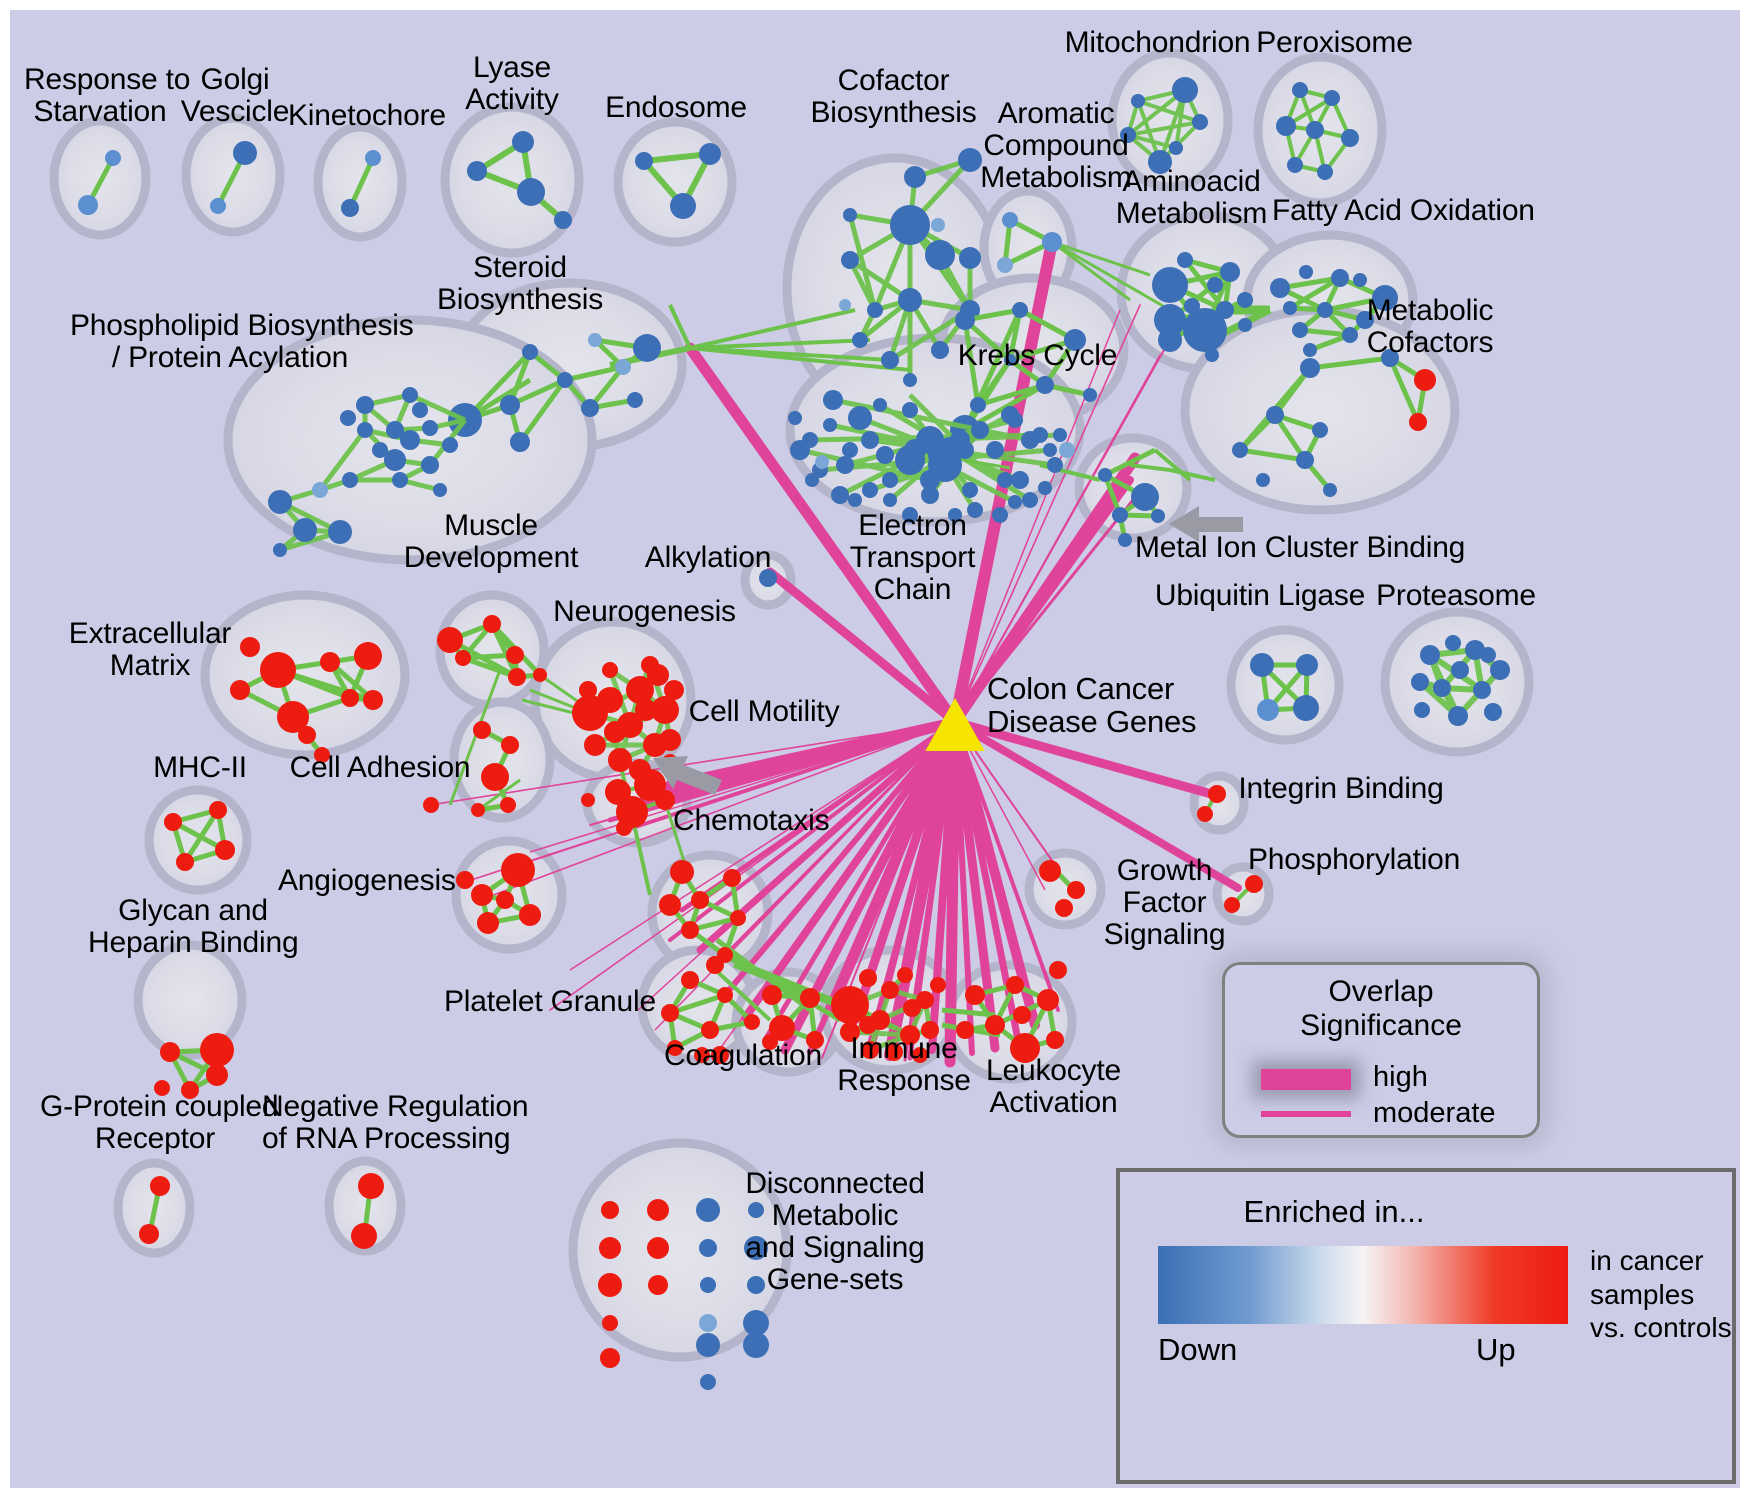  Describe the element at coordinates (193, 927) in the screenshot. I see `label-glycan-heparin-binding: Glycan and Heparin Binding` at that location.